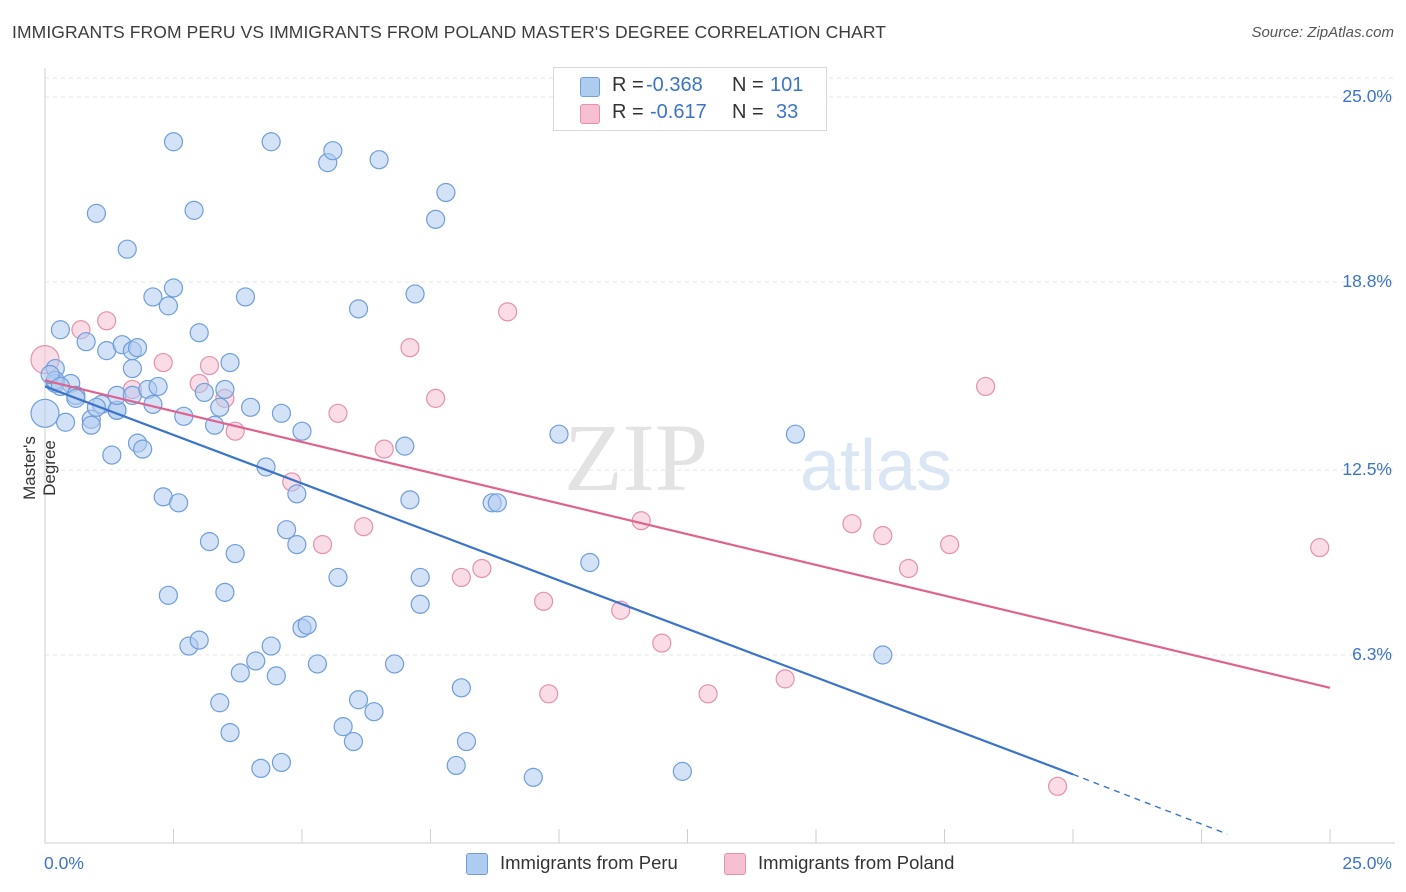 Image resolution: width=1406 pixels, height=892 pixels. What do you see at coordinates (590, 114) in the screenshot?
I see `poland-swatch` at bounding box center [590, 114].